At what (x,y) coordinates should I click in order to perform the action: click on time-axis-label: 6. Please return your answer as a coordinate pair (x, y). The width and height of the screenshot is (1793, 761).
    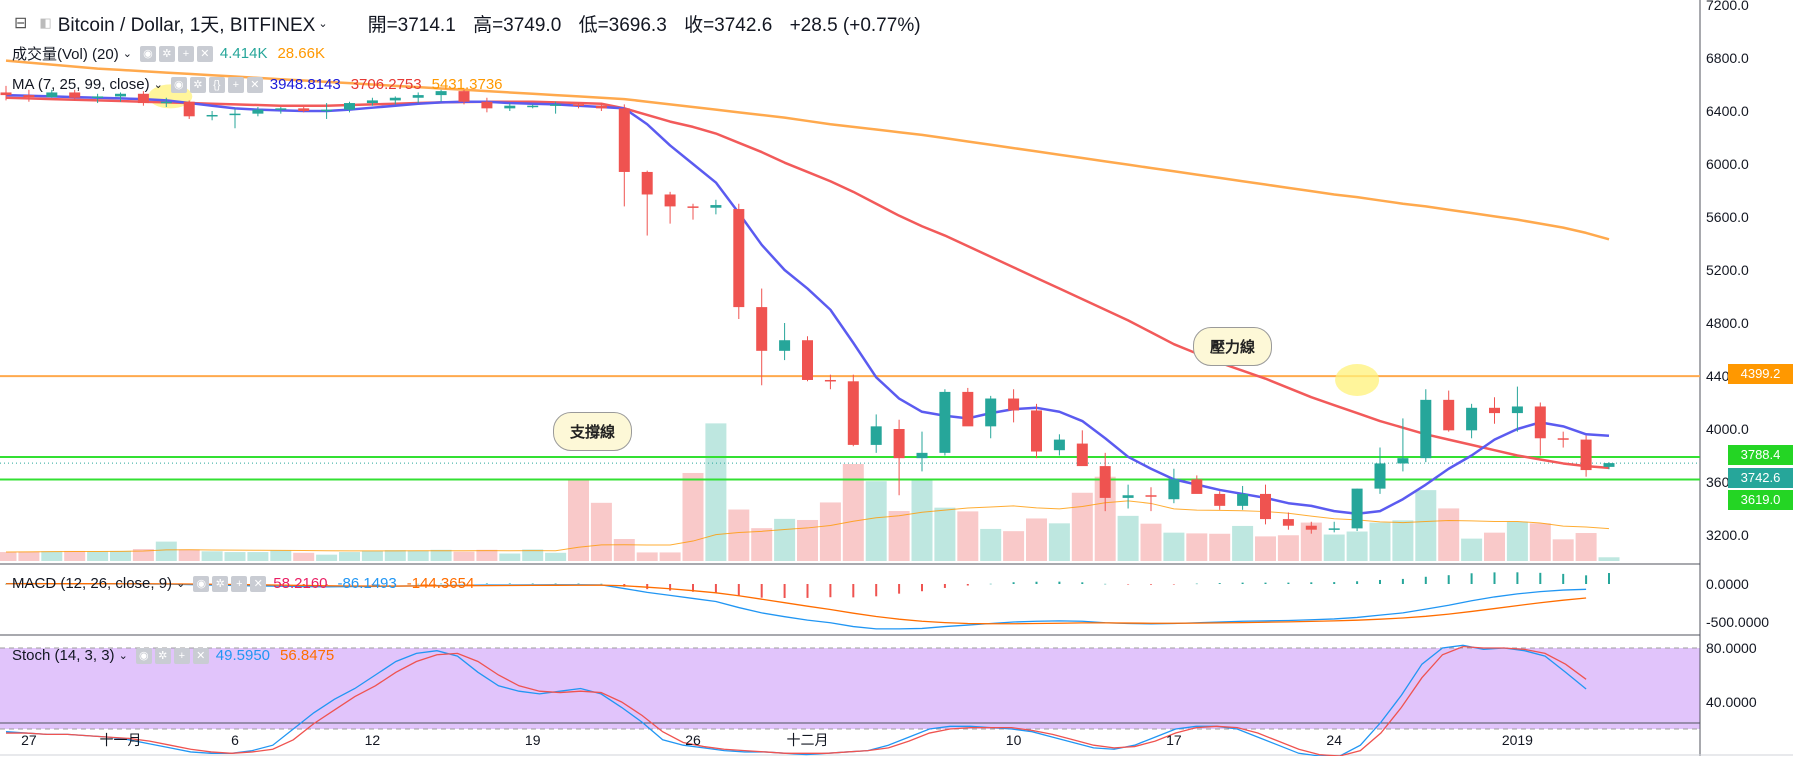
    Looking at the image, I should click on (235, 740).